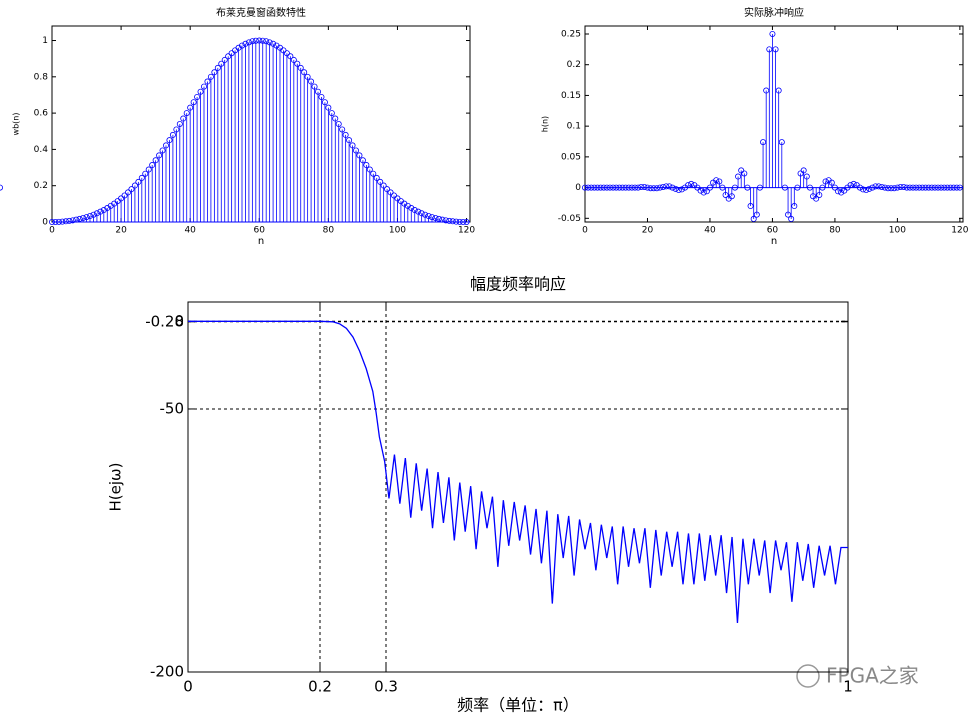 The width and height of the screenshot is (974, 718). I want to click on y-tick-label: 0.25, so click(571, 34).